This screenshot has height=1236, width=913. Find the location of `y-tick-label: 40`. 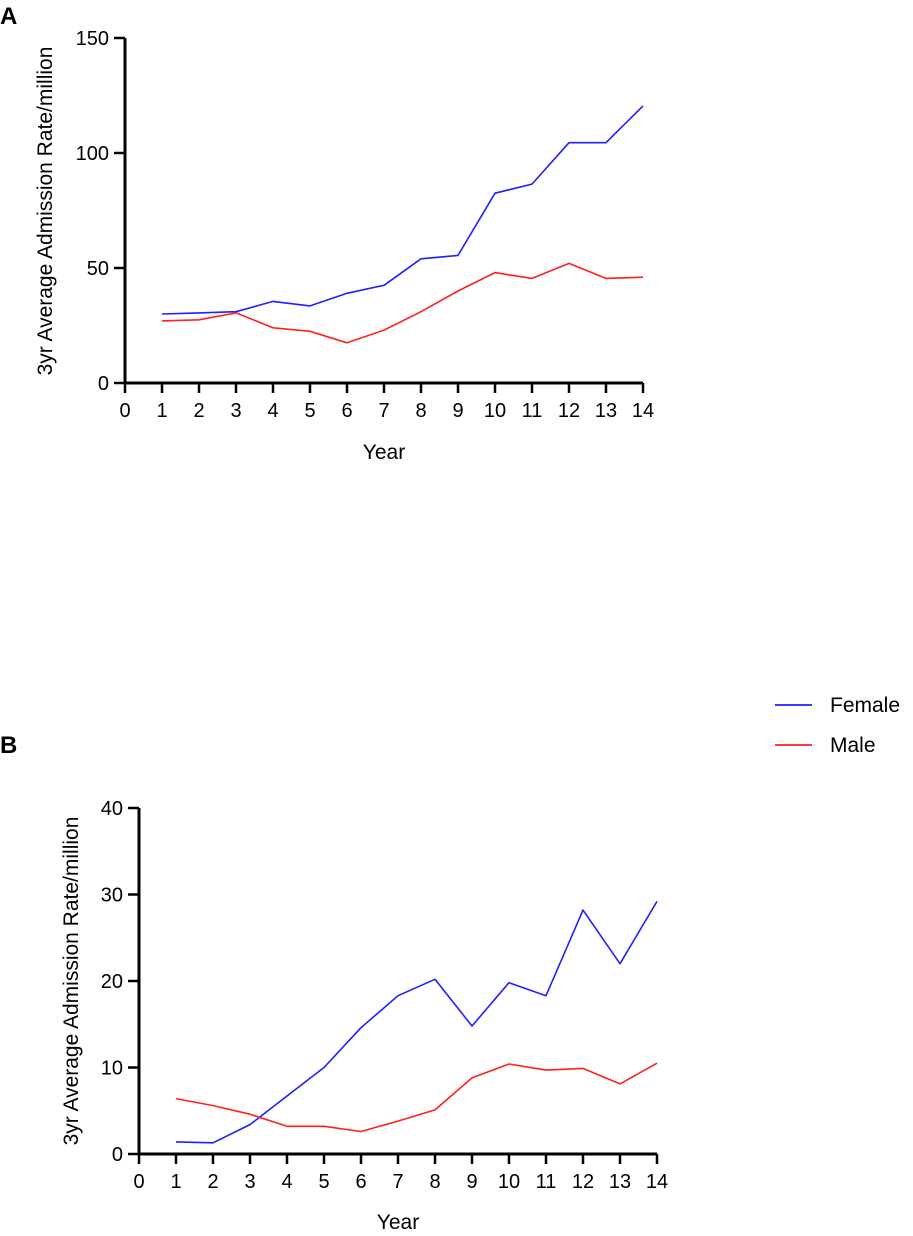

y-tick-label: 40 is located at coordinates (112, 809).